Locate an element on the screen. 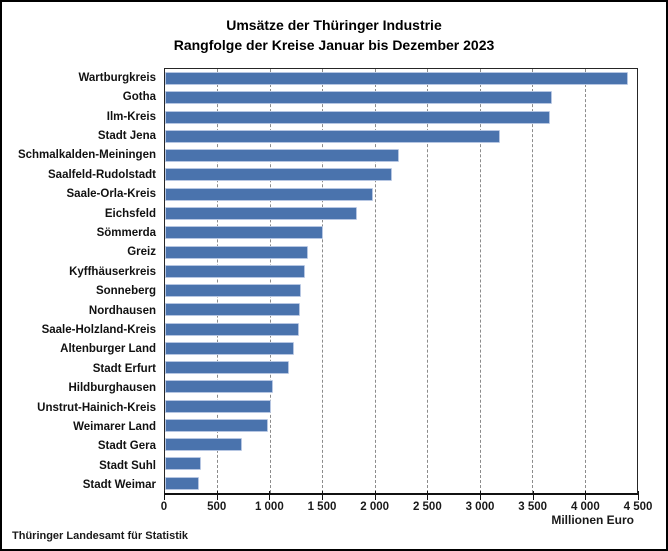 The image size is (668, 551). tick-label: 500 is located at coordinates (217, 507).